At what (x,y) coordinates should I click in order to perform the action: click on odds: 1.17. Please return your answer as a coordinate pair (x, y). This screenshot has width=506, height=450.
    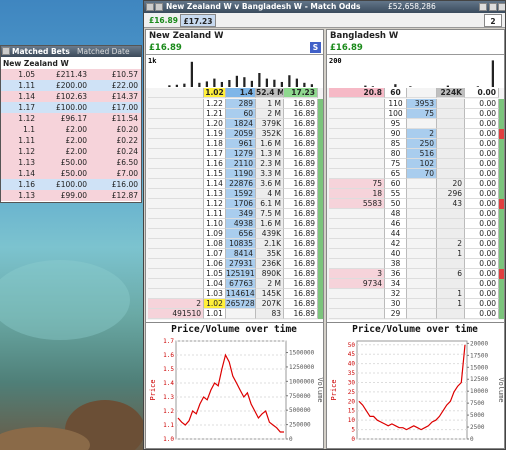
    Looking at the image, I should click on (215, 154).